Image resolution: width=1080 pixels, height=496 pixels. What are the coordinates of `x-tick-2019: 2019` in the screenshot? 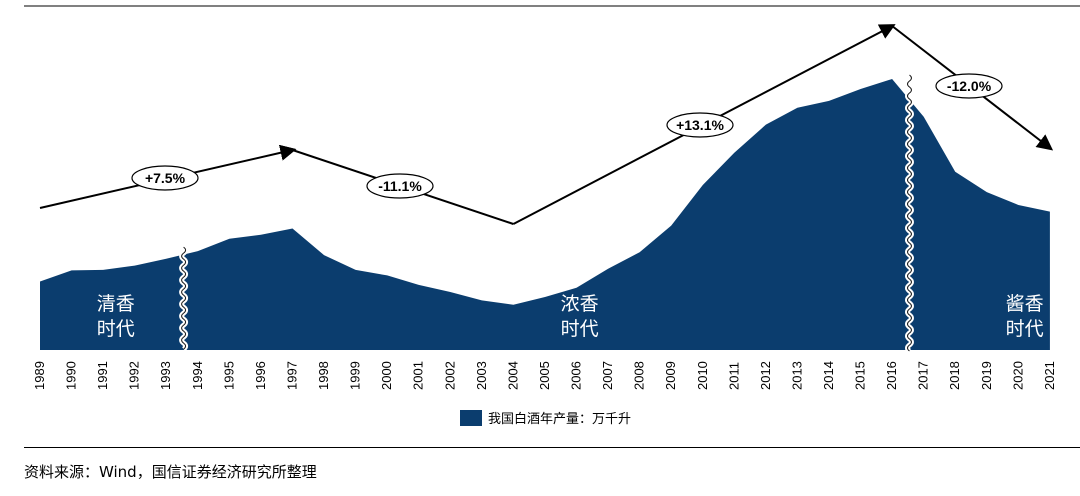 It's located at (986, 375).